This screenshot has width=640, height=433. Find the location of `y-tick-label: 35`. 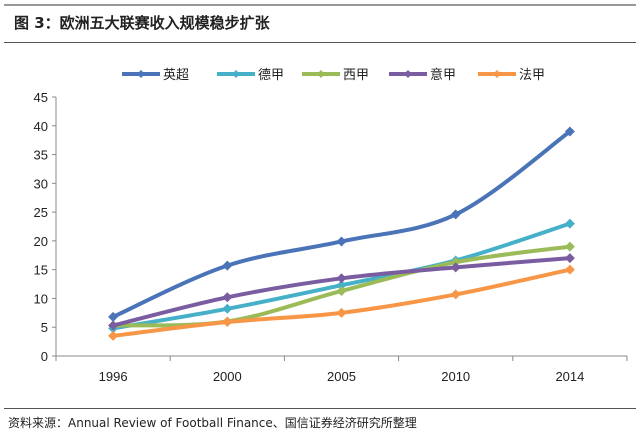

y-tick-label: 35 is located at coordinates (41, 155).